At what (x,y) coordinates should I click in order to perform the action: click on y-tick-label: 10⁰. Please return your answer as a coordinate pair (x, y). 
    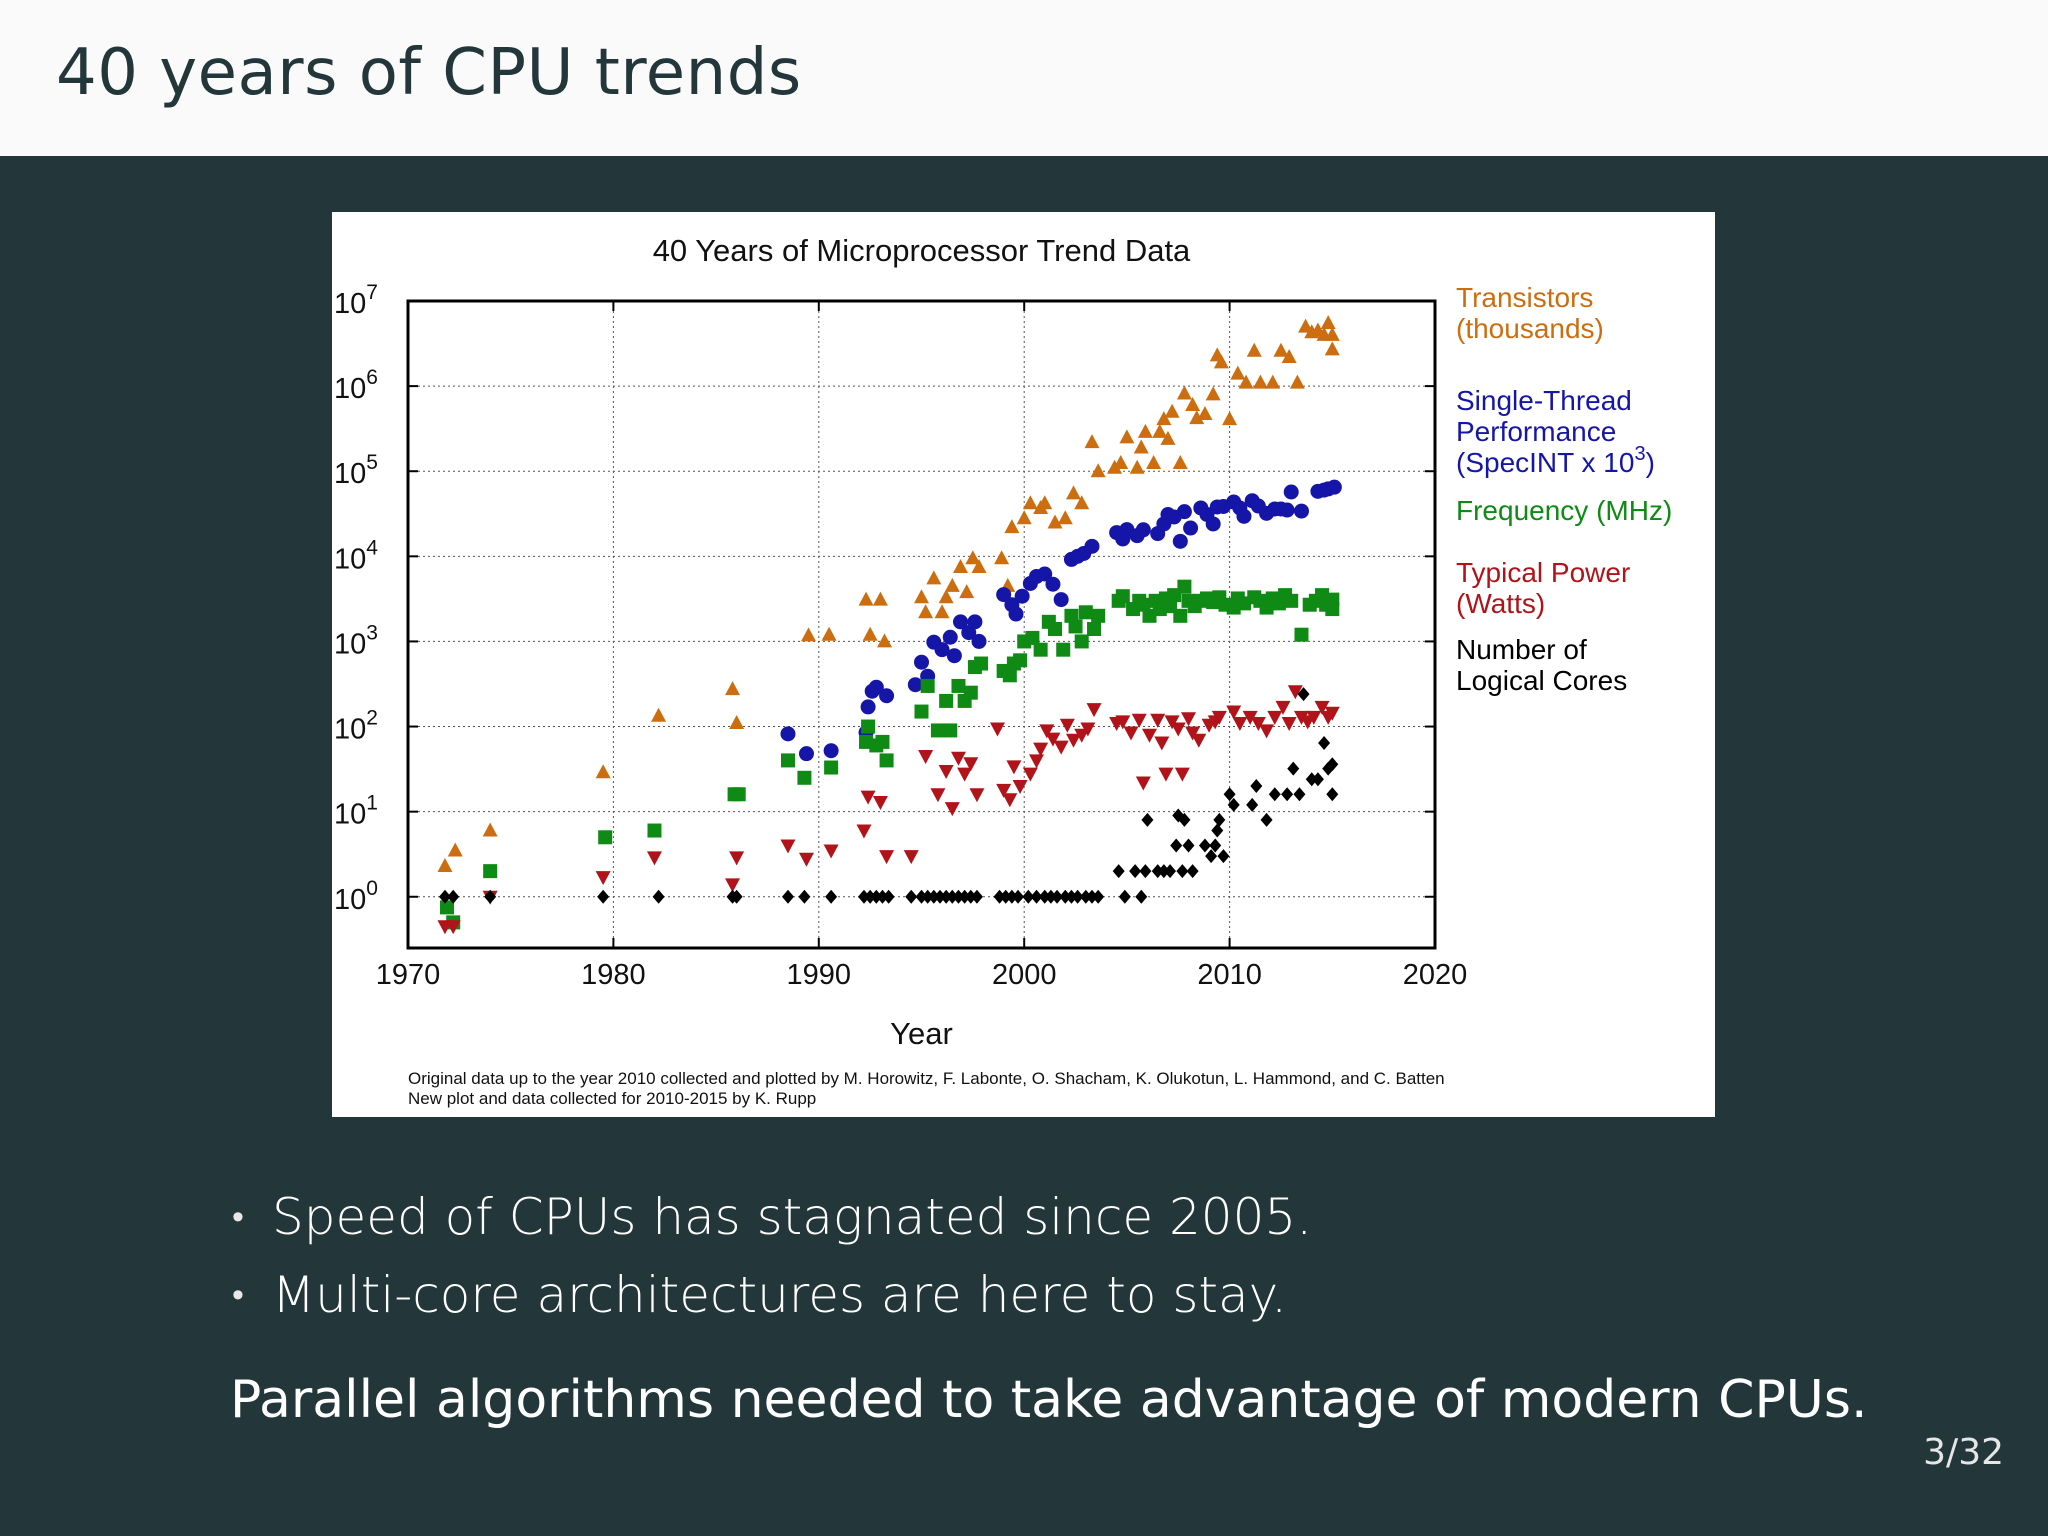
    Looking at the image, I should click on (356, 896).